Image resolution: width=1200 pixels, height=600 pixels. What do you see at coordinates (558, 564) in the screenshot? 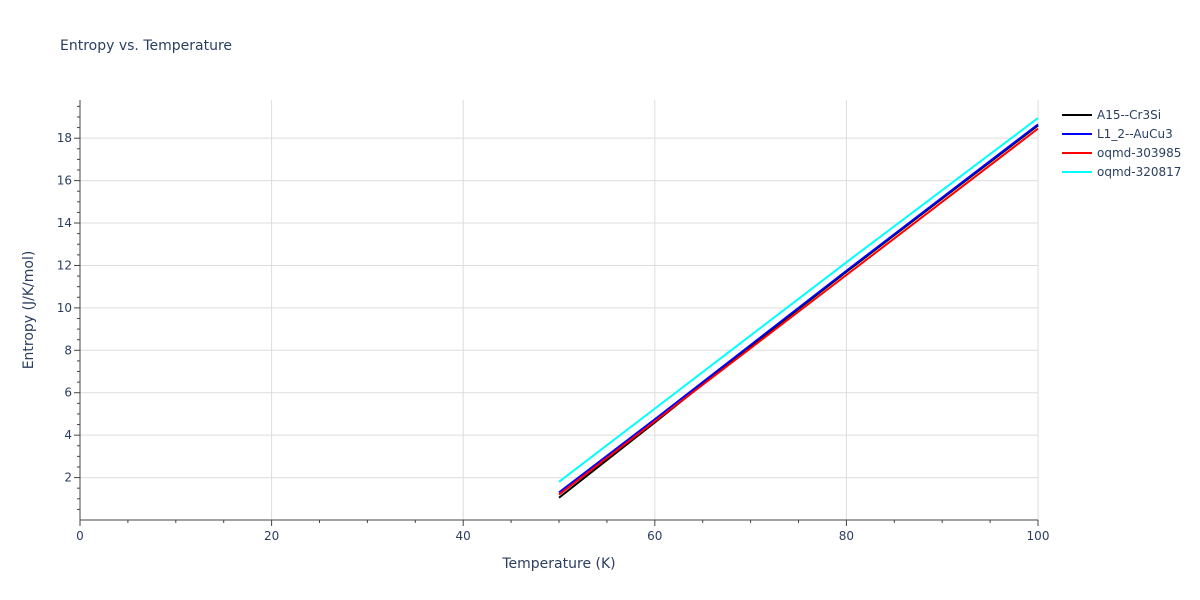
I see `x-axis-title: Temperature (K)` at bounding box center [558, 564].